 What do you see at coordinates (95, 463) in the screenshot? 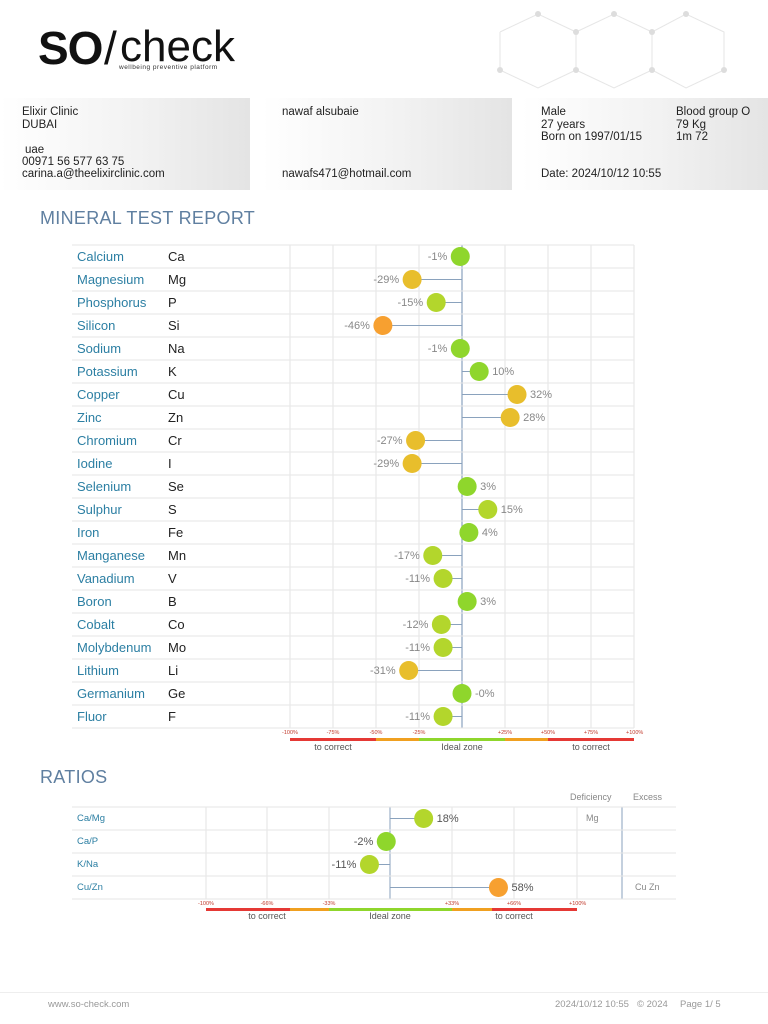
I see `mineral-name: Iodine` at bounding box center [95, 463].